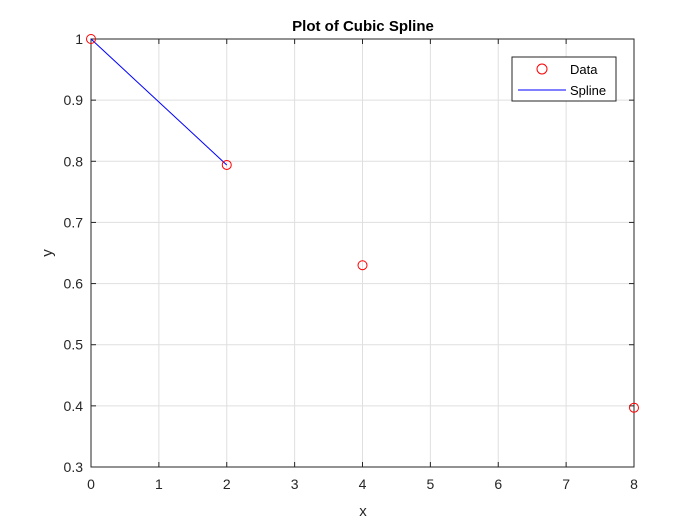 This screenshot has height=525, width=700. I want to click on y-axis-label: y, so click(47, 253).